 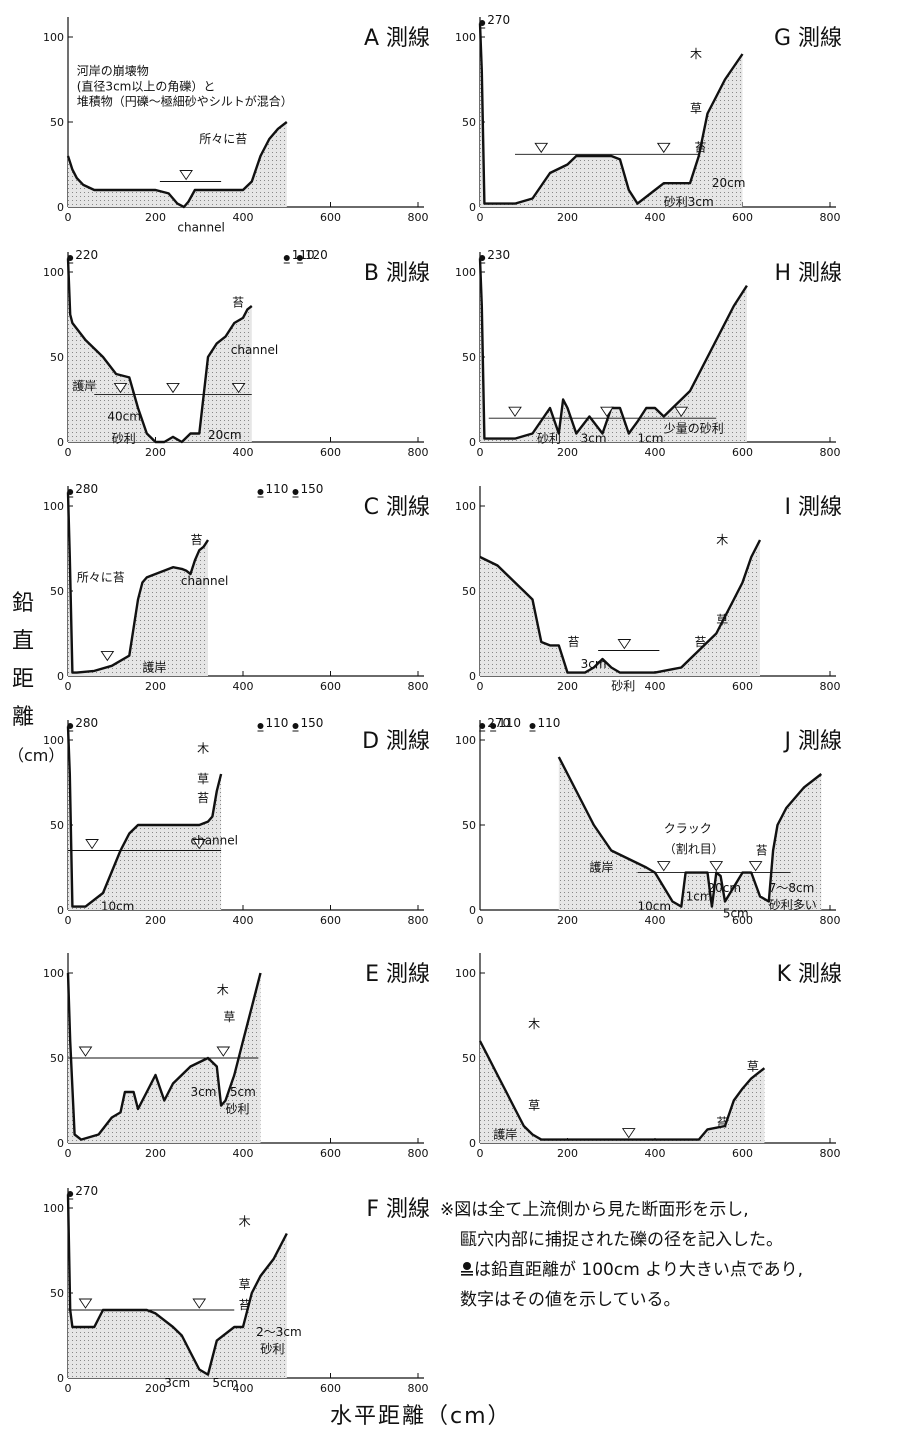 I want to click on annotation-label: 堆積物（円礫～極細砂やシルトが混合）, so click(x=185, y=101).